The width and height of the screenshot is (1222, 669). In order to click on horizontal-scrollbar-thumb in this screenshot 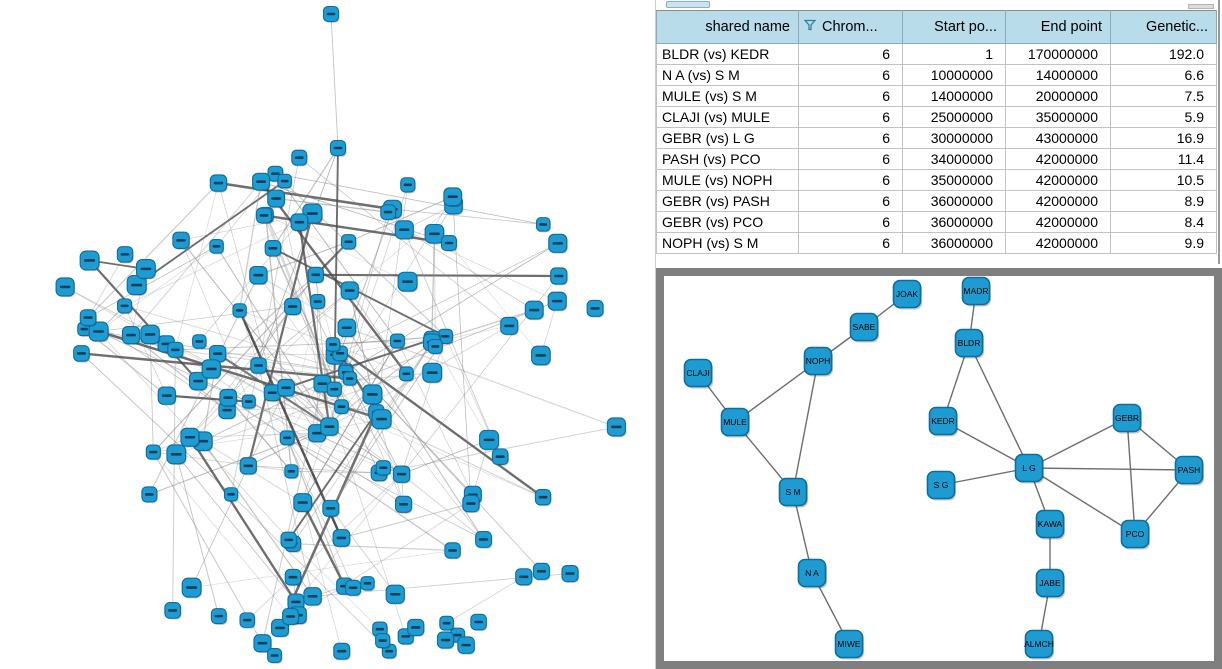, I will do `click(688, 4)`.